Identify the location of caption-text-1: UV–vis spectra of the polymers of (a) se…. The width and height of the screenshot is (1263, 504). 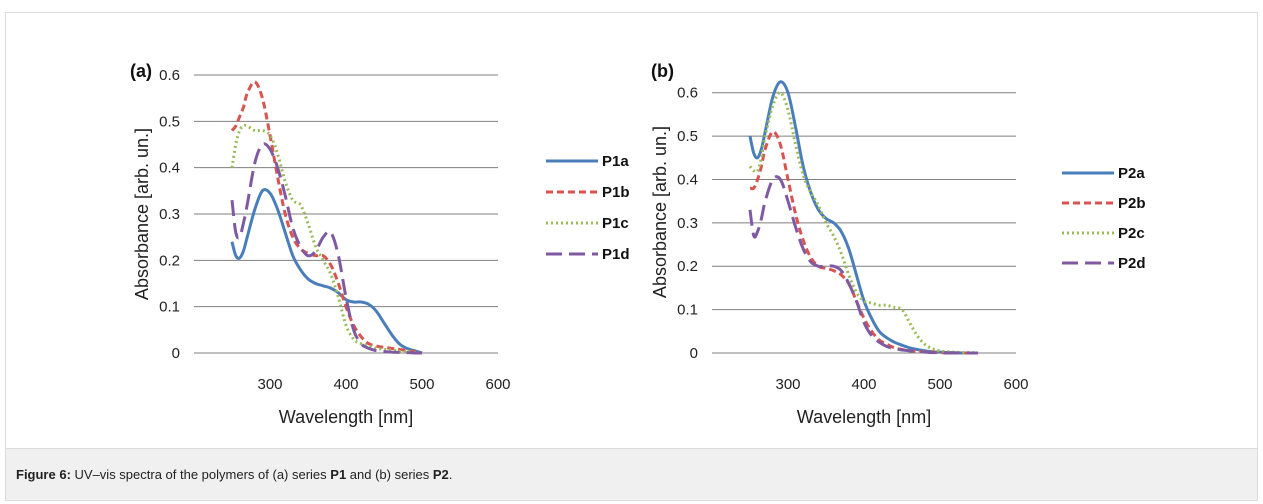
(200, 474).